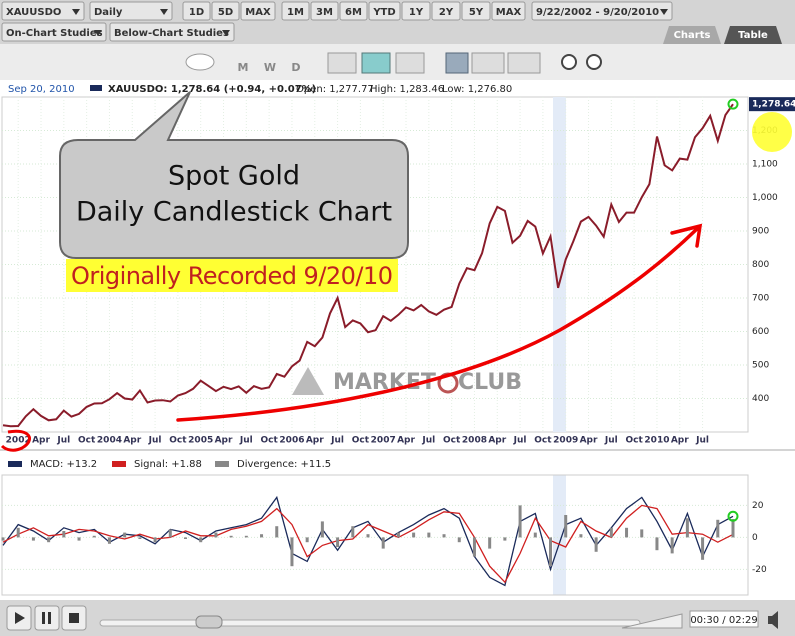  I want to click on icons, so click(393, 63).